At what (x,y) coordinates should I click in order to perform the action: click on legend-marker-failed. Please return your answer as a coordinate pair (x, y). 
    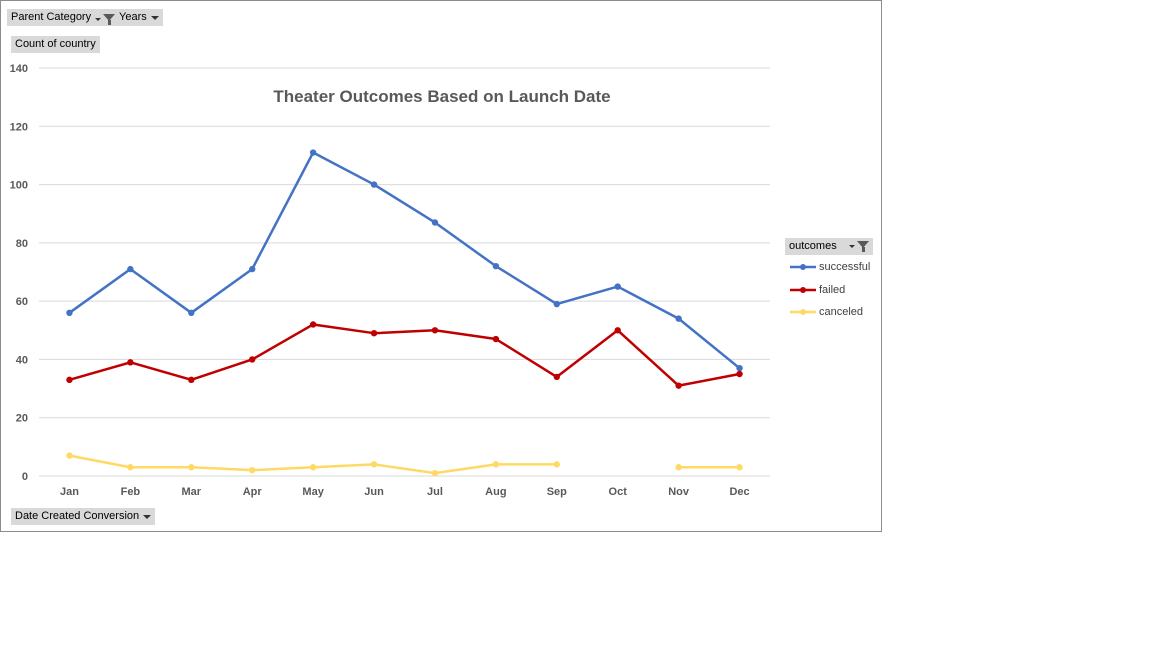
    Looking at the image, I should click on (803, 290).